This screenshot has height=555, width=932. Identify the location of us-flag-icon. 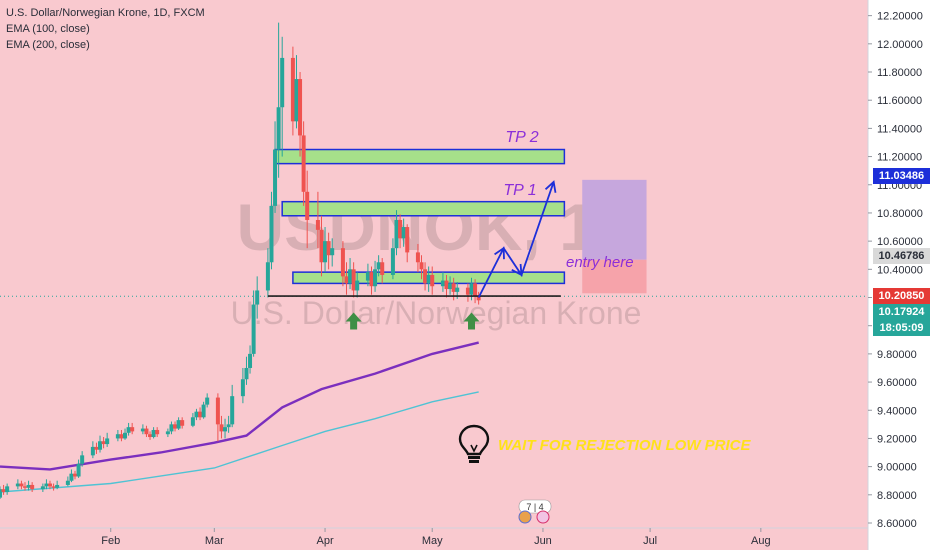
(525, 517).